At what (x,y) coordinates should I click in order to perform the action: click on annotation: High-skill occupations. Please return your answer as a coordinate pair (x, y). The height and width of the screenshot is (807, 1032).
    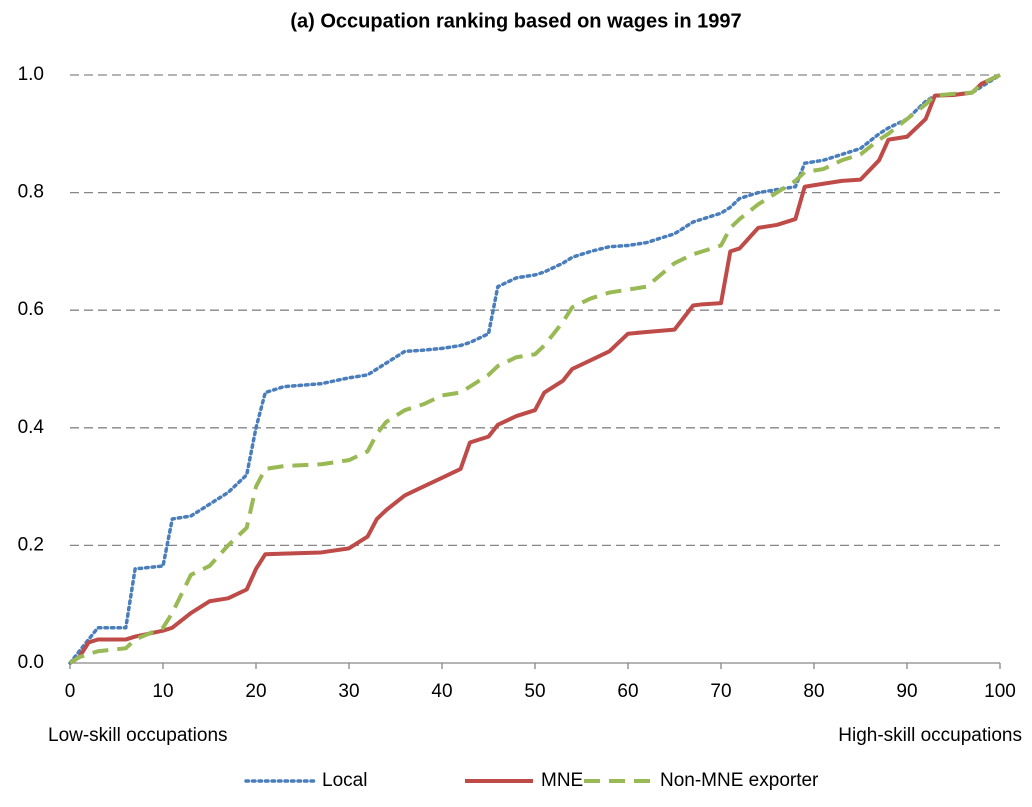
    Looking at the image, I should click on (930, 735).